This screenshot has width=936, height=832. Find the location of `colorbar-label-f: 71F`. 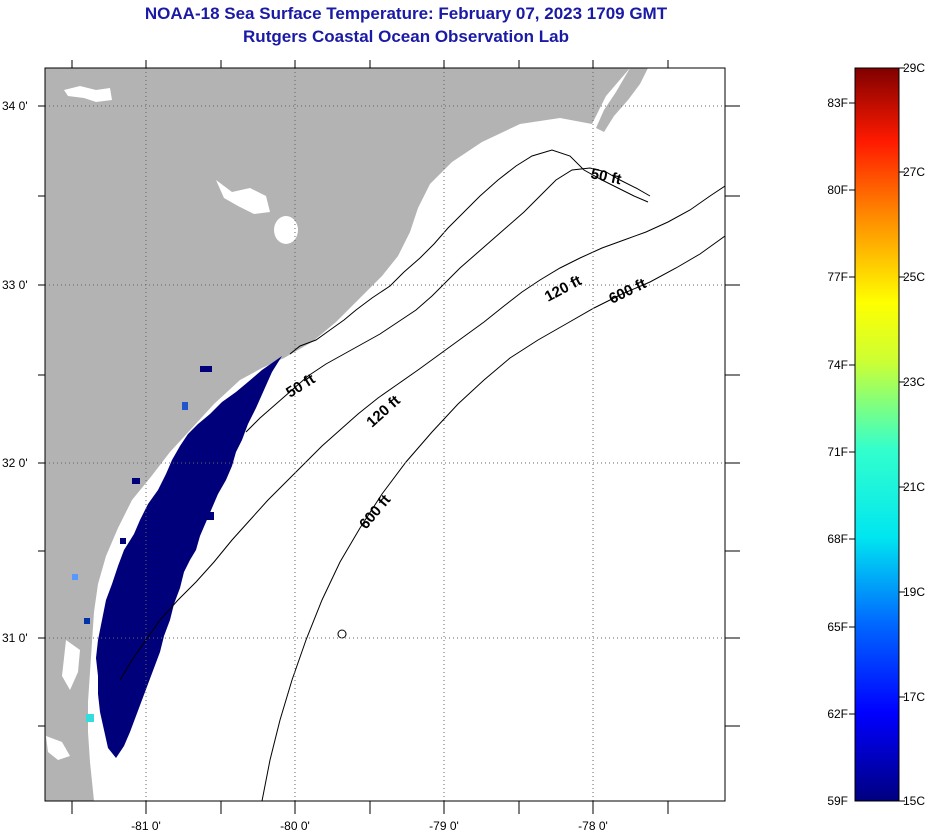

colorbar-label-f: 71F is located at coordinates (837, 452).